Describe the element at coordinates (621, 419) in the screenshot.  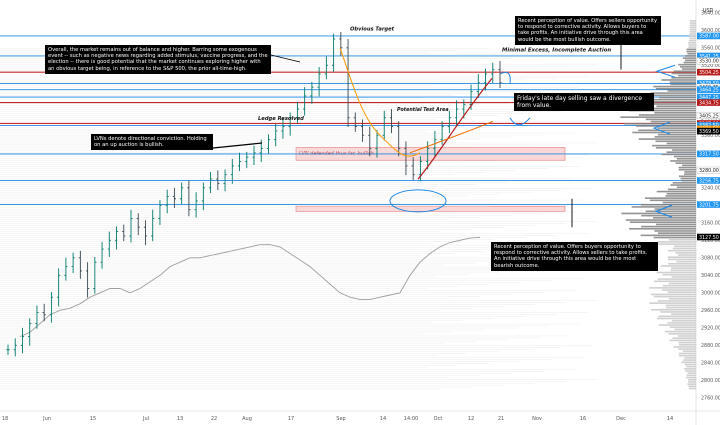
I see `x-tick-label: Dec` at that location.